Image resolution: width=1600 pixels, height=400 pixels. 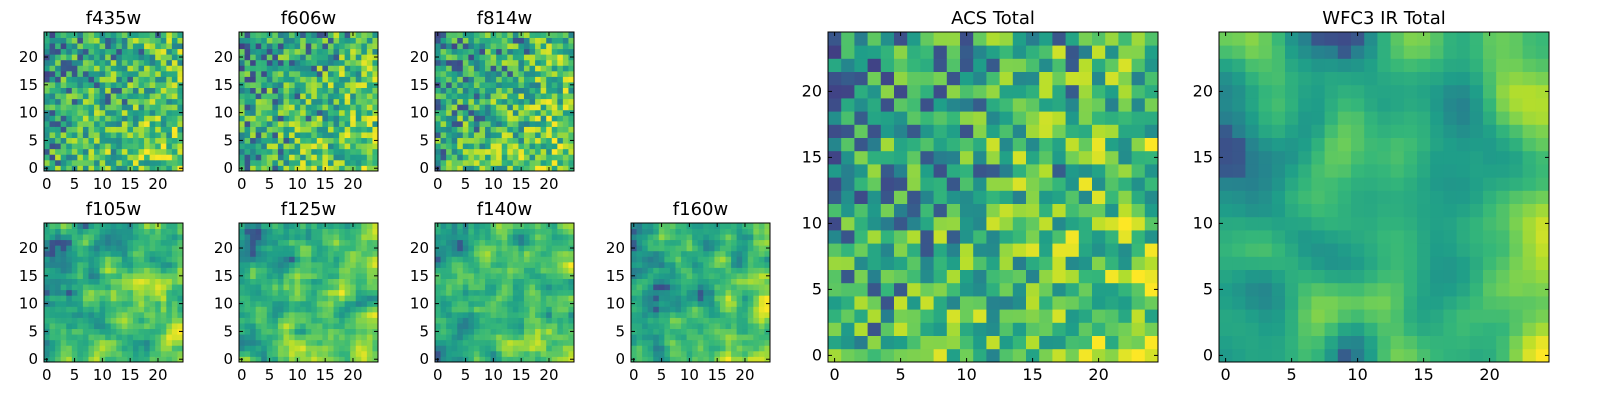 What do you see at coordinates (424, 359) in the screenshot?
I see `y-tick-label: 0` at bounding box center [424, 359].